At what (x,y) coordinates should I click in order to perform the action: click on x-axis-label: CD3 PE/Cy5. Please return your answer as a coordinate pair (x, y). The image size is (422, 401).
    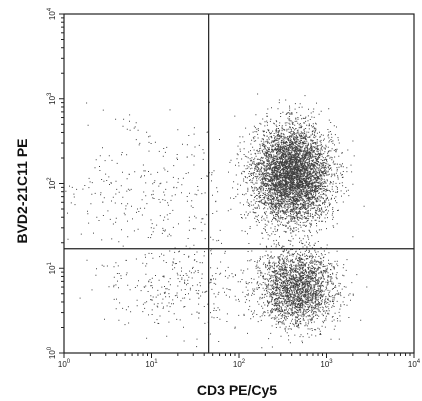
    Looking at the image, I should click on (237, 390).